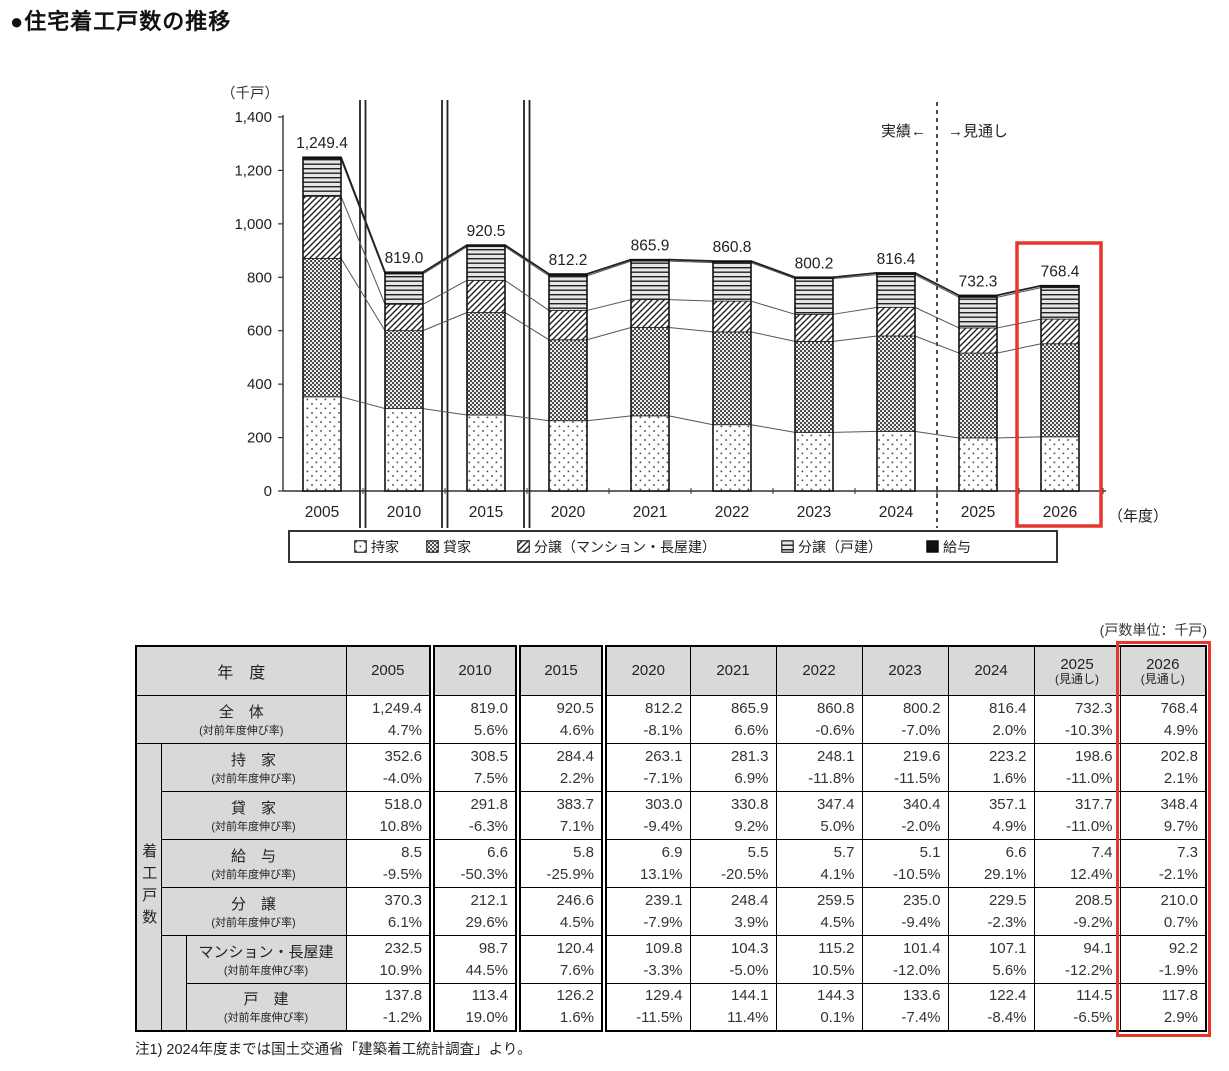 This screenshot has height=1071, width=1229. I want to click on cell-value: 819.0, so click(489, 708).